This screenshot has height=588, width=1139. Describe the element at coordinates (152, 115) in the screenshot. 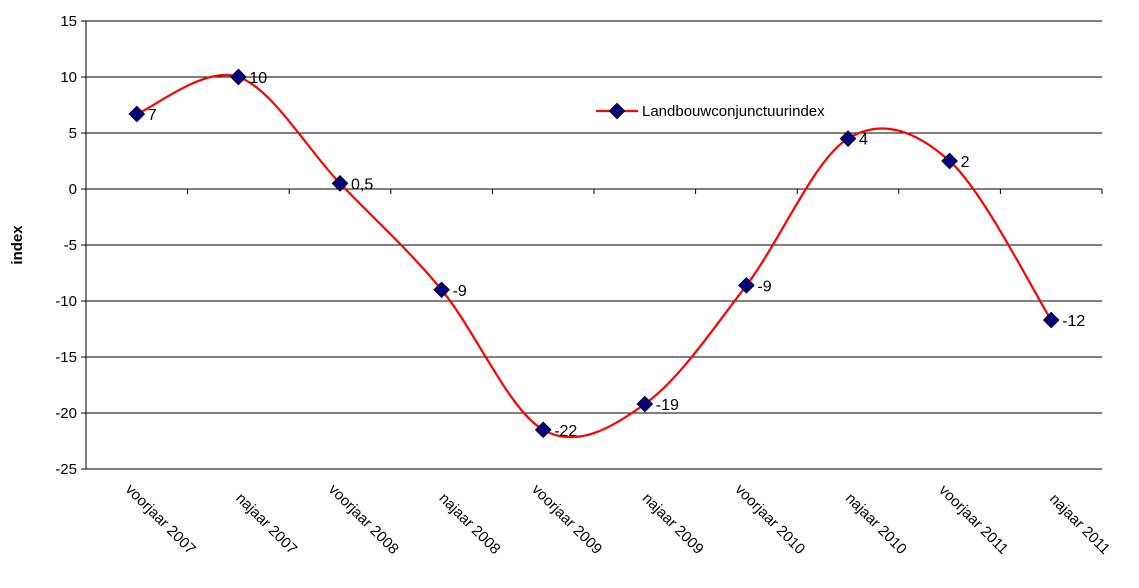

I see `data-label: 7` at that location.